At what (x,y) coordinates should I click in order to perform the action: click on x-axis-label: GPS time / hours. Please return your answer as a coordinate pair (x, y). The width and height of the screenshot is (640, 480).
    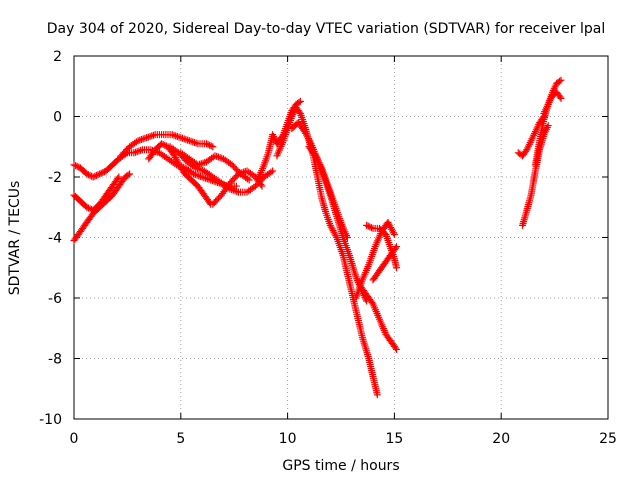
    Looking at the image, I should click on (340, 466).